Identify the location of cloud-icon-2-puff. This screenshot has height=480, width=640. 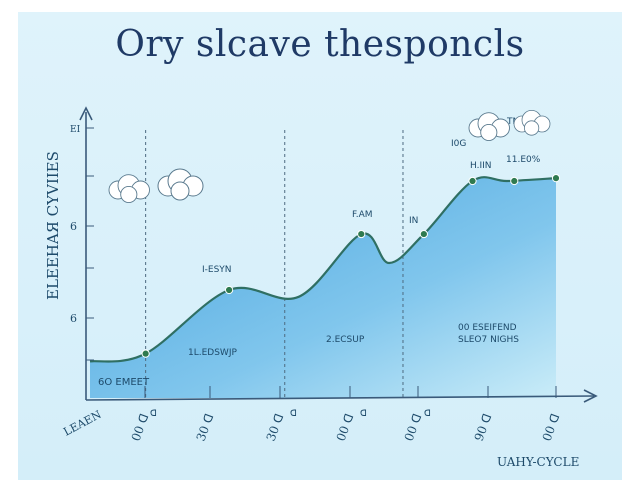
(180, 191).